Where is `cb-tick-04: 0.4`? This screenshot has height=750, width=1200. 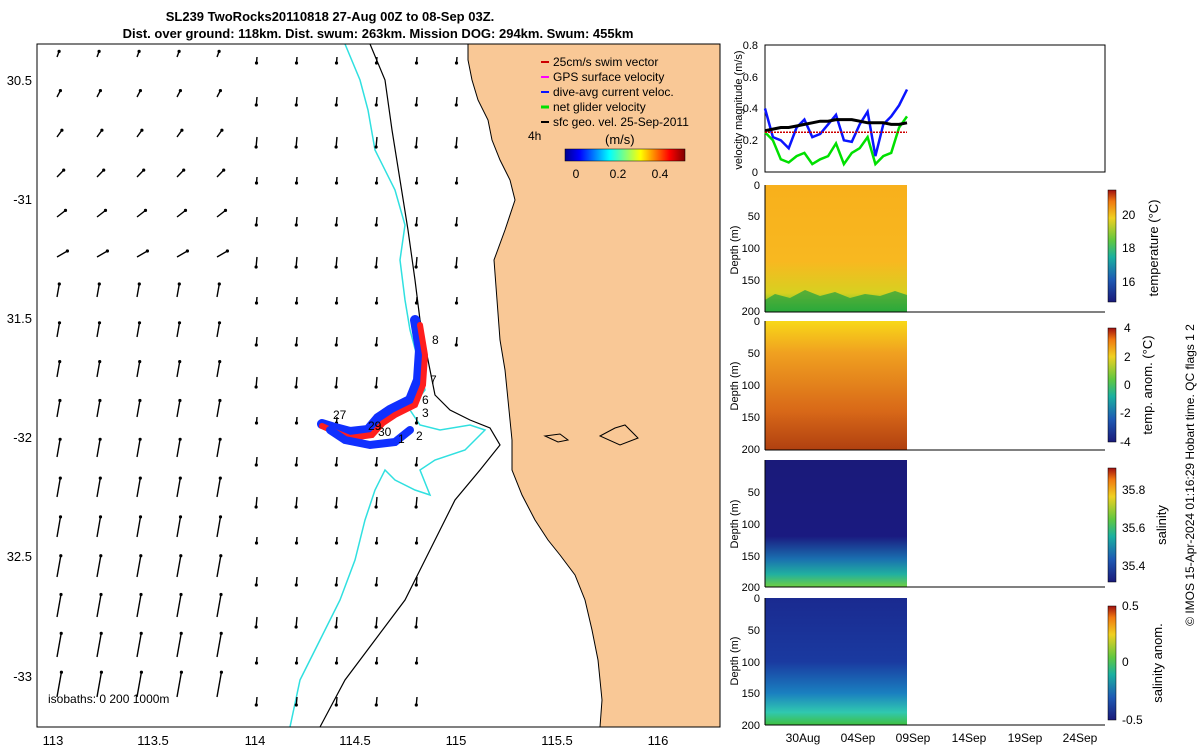 cb-tick-04: 0.4 is located at coordinates (660, 174).